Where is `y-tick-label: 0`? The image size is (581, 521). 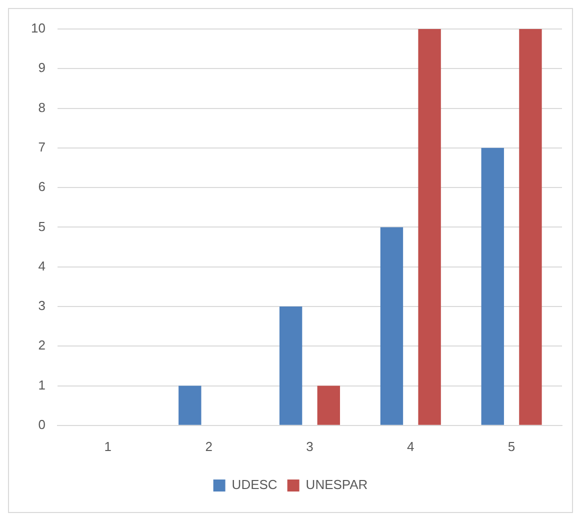
y-tick-label: 0 is located at coordinates (42, 424).